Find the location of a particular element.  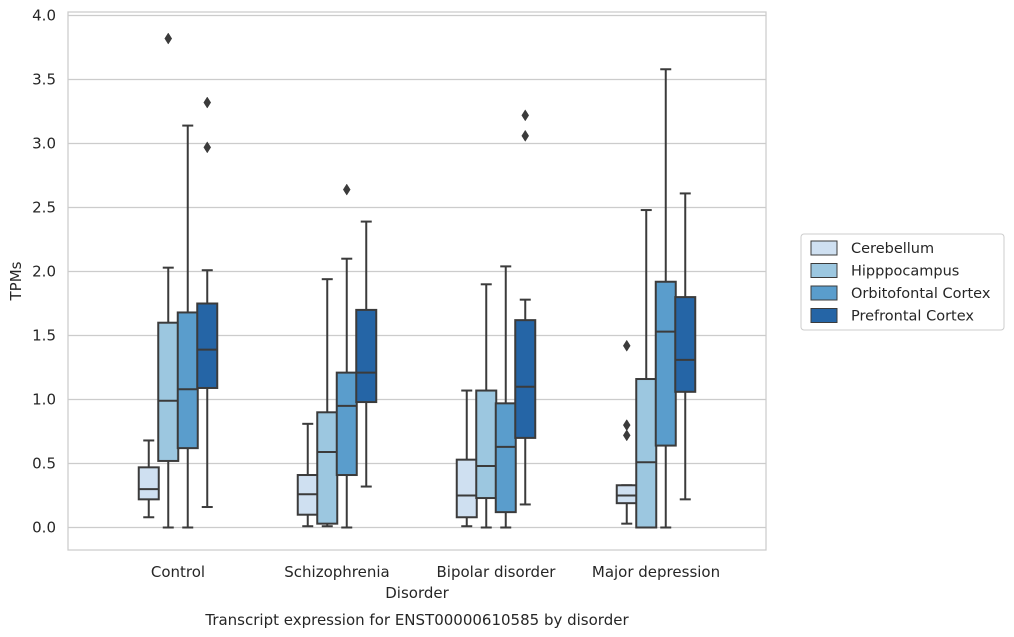

x-tick-label: Major depression is located at coordinates (656, 572).